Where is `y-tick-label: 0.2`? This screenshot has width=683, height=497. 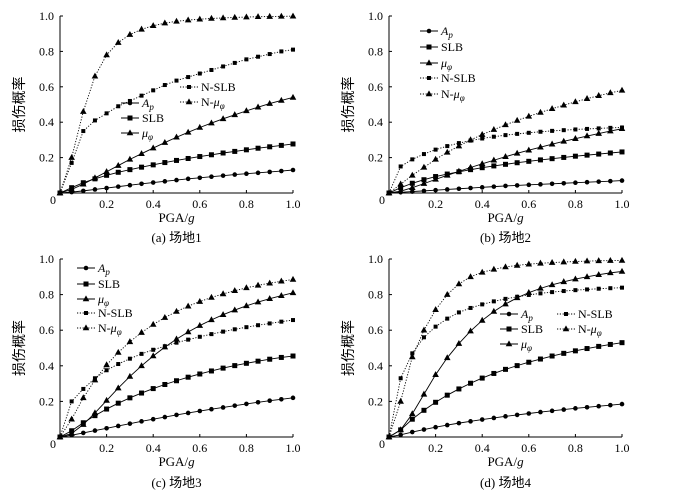
y-tick-label: 0.2 is located at coordinates (46, 401).